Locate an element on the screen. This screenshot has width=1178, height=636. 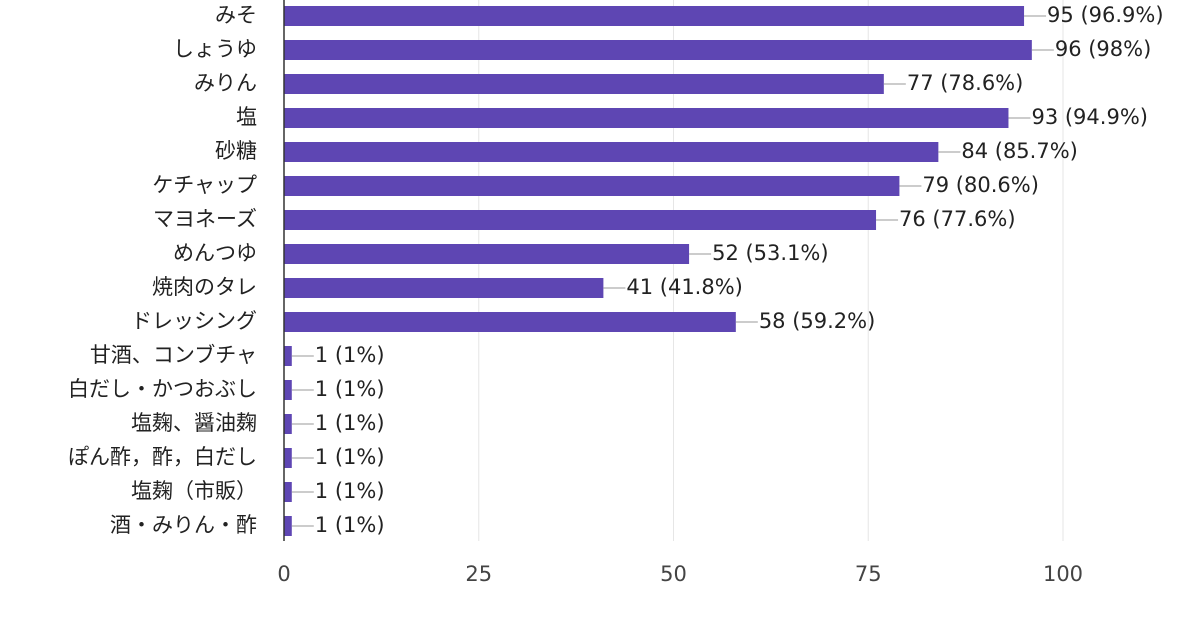
data-label-7: 52 (53.1%) is located at coordinates (770, 253).